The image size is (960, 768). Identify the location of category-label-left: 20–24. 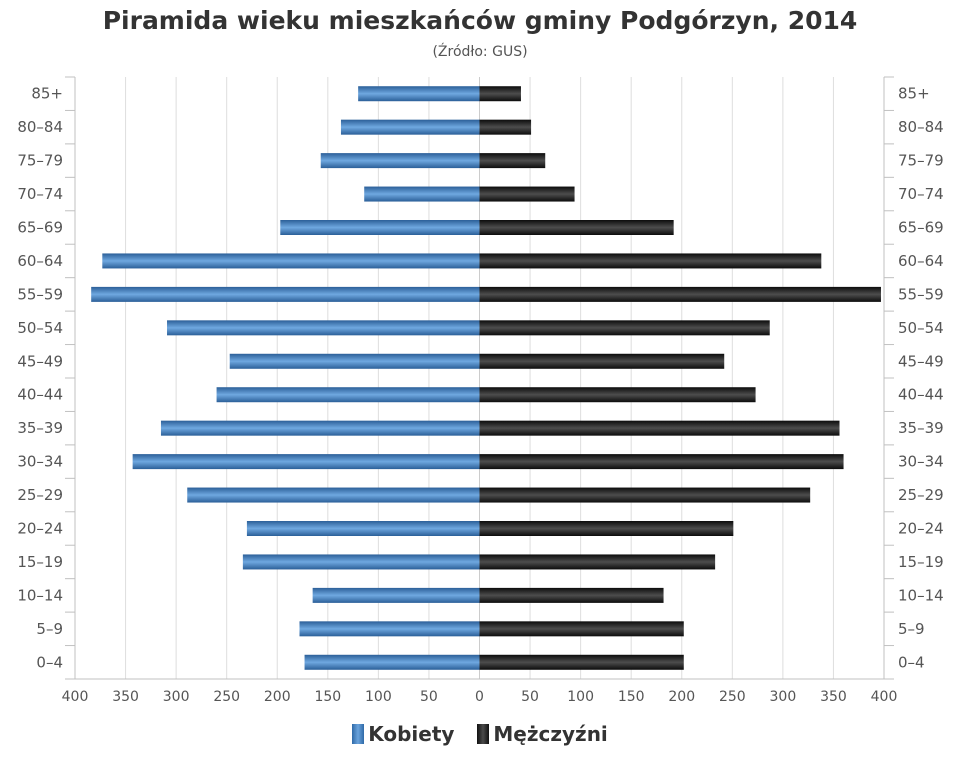
(40, 529).